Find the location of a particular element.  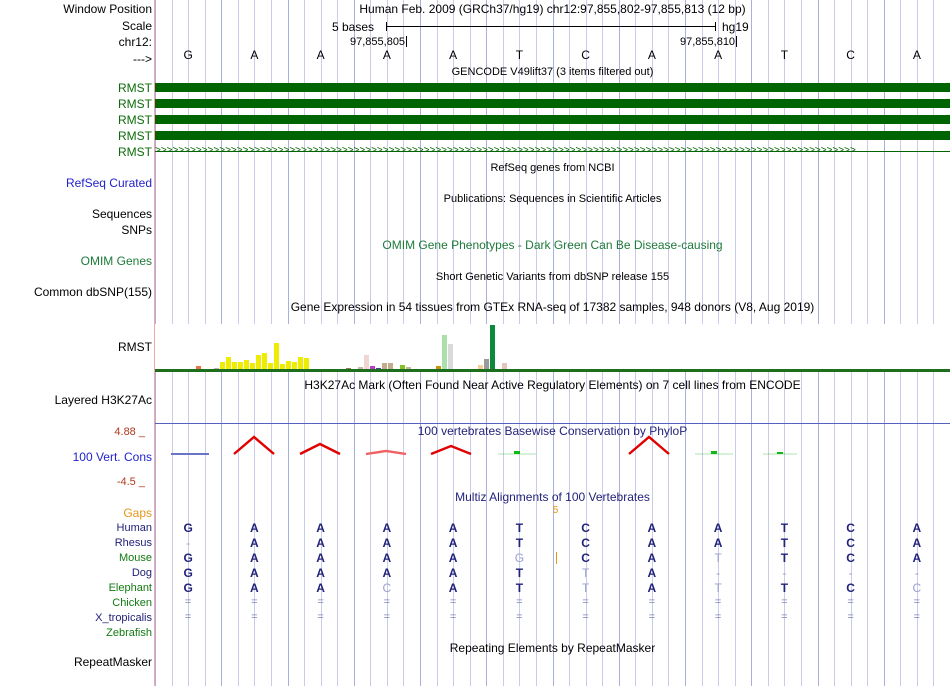

gap-size-number: 5 is located at coordinates (555, 510).